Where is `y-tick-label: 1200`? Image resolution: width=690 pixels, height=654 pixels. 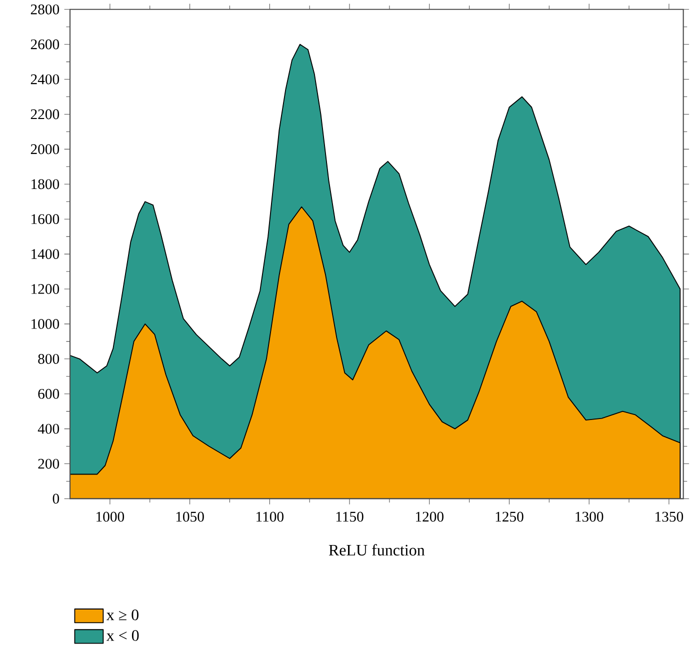
y-tick-label: 1200 is located at coordinates (46, 289).